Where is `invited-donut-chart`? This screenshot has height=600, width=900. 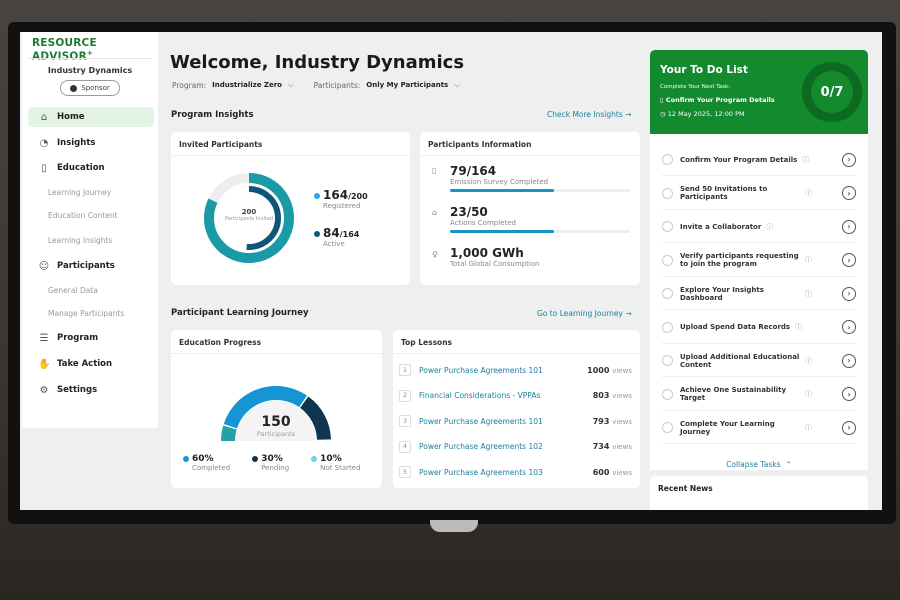
invited-donut-chart is located at coordinates (249, 218).